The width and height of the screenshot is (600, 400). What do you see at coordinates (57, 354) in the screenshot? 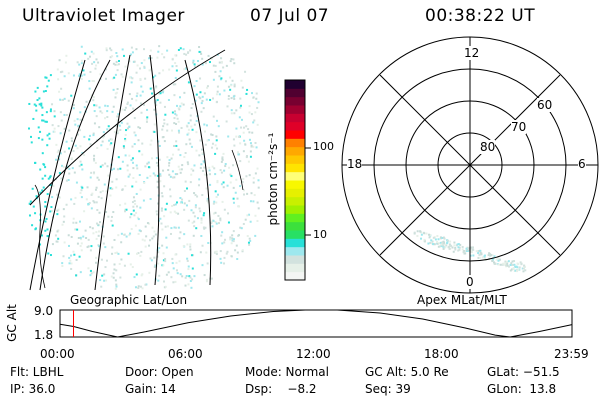
I see `x-tick-0000: 00:00` at bounding box center [57, 354].